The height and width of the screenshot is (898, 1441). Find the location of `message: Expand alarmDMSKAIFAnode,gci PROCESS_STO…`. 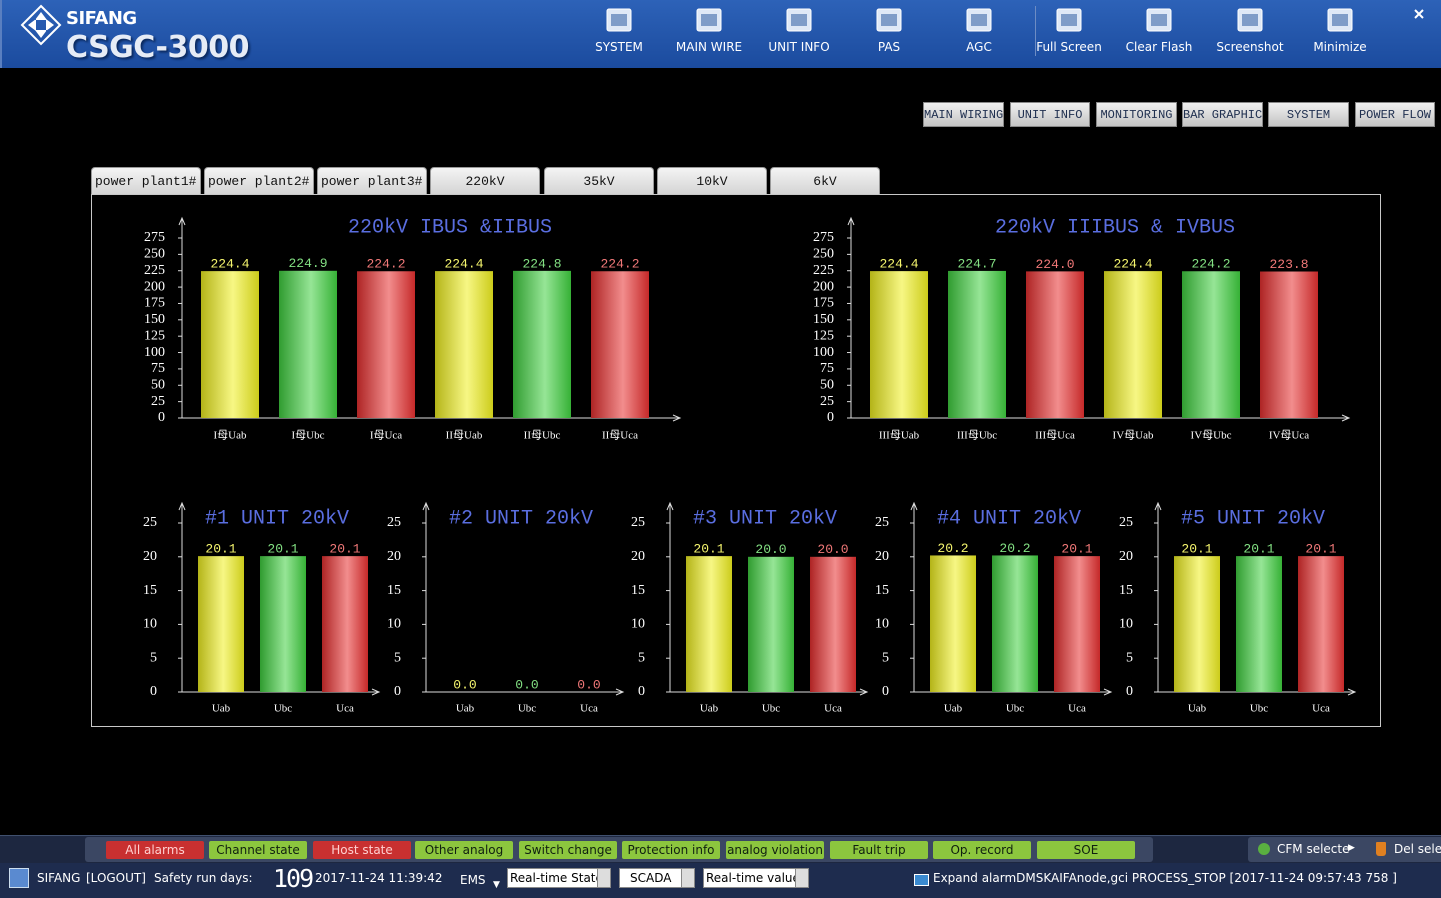

message: Expand alarmDMSKAIFAnode,gci PROCESS_STO… is located at coordinates (1165, 878).